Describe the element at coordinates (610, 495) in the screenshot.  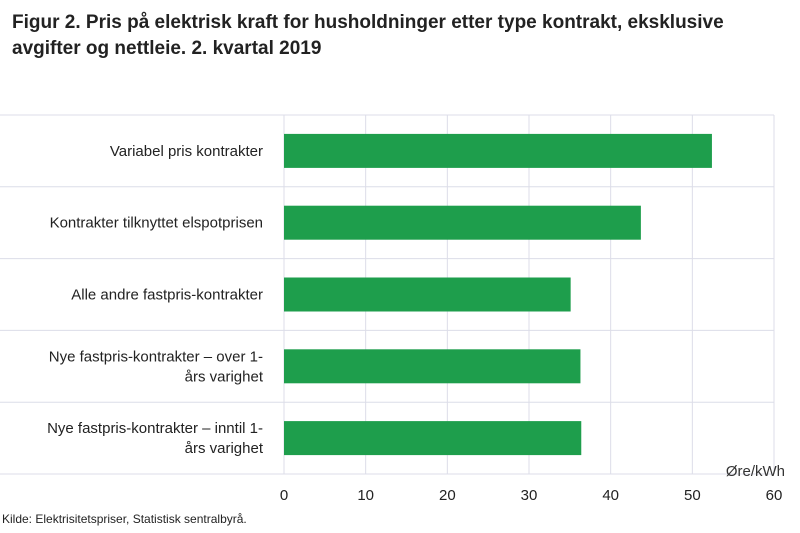
I see `x-tick-label: 40` at that location.